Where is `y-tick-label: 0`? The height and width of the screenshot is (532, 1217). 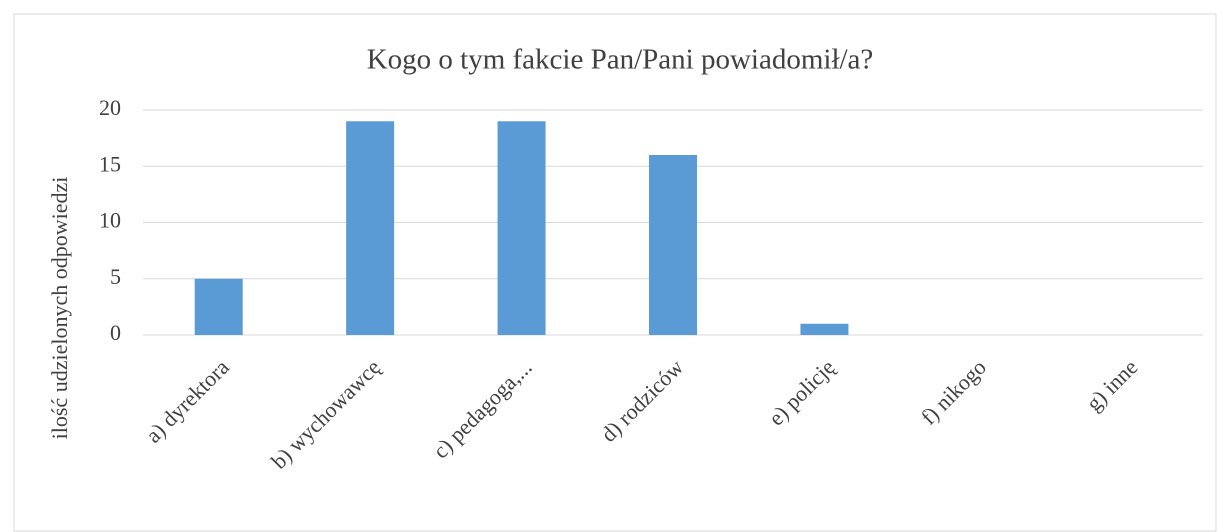 y-tick-label: 0 is located at coordinates (115, 332).